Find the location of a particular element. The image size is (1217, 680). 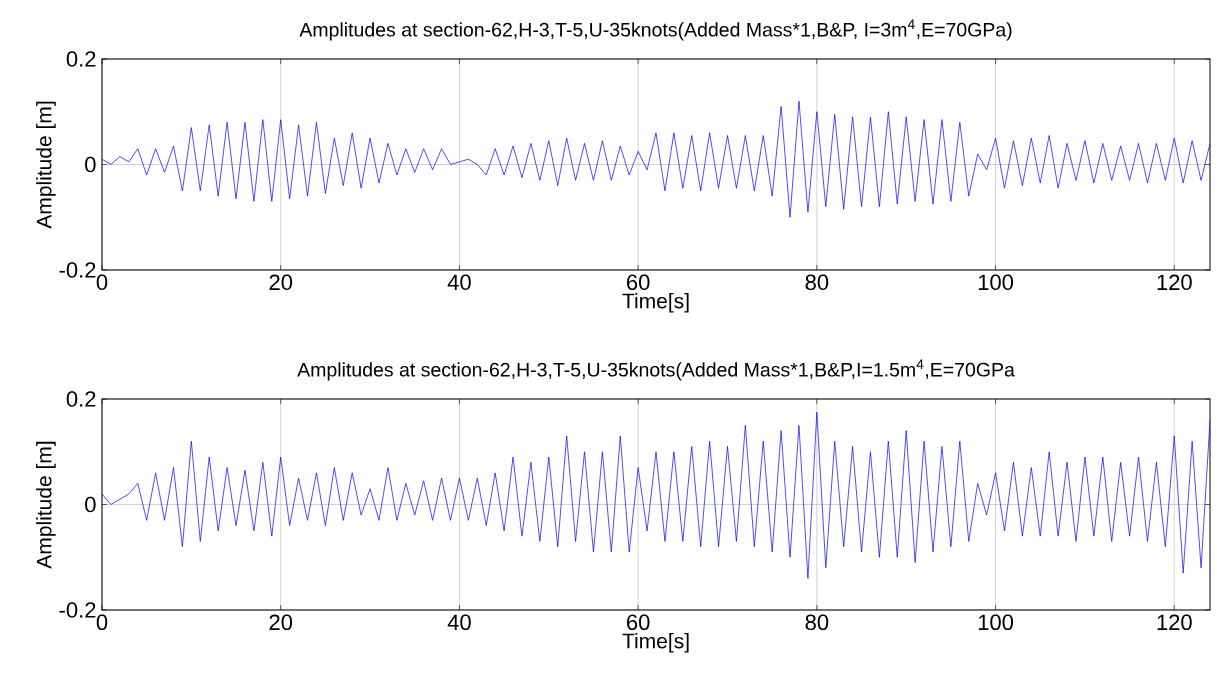

chart-title: Amplitudes at section-62,H-3,T-5,U-35knots(Added Mass*1,B&P, I=3m$^{4}$,E=70GPa) is located at coordinates (655, 30).